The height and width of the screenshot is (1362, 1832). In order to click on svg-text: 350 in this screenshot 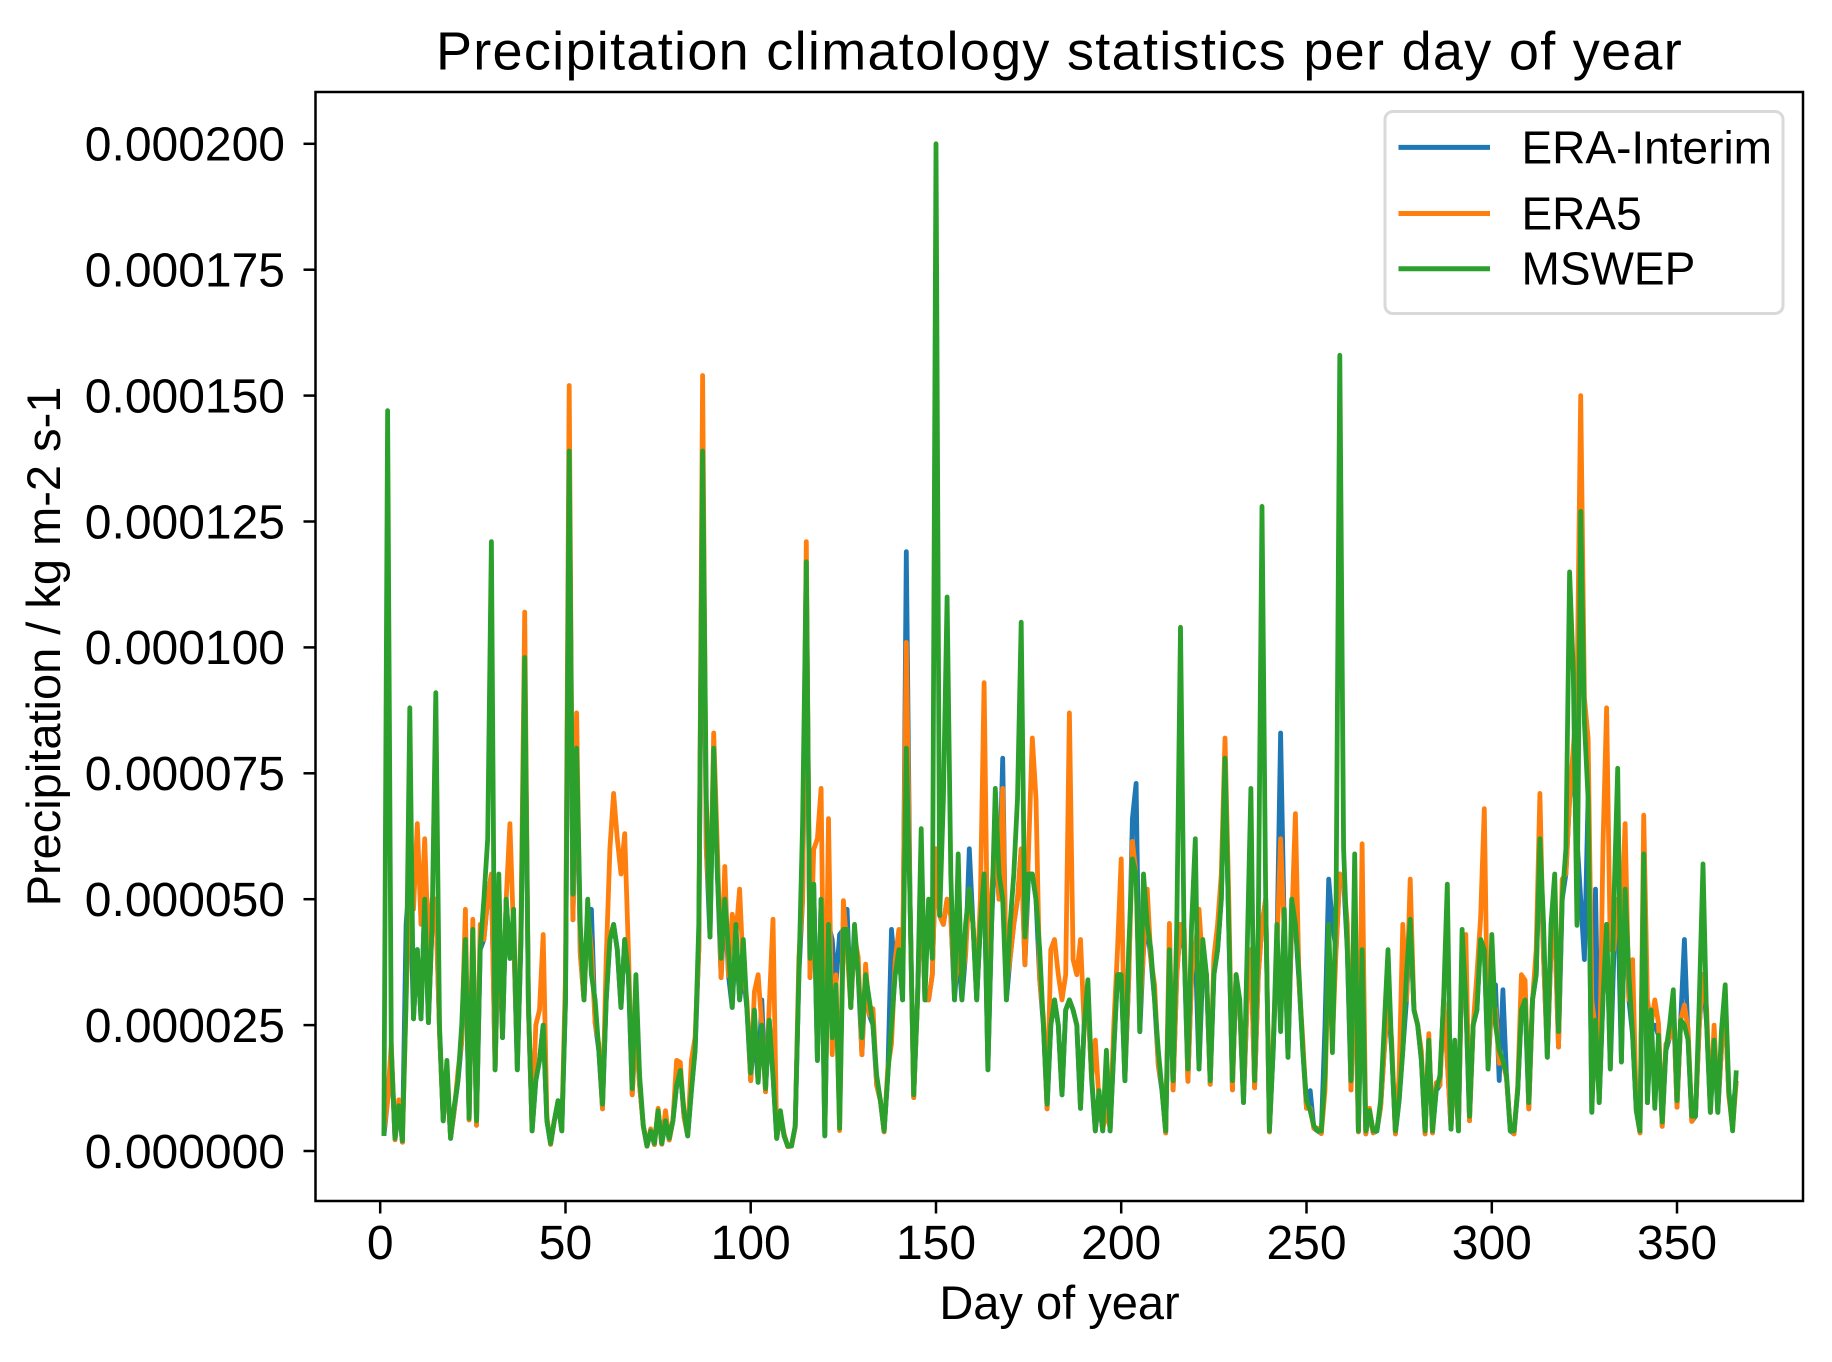, I will do `click(1677, 1243)`.